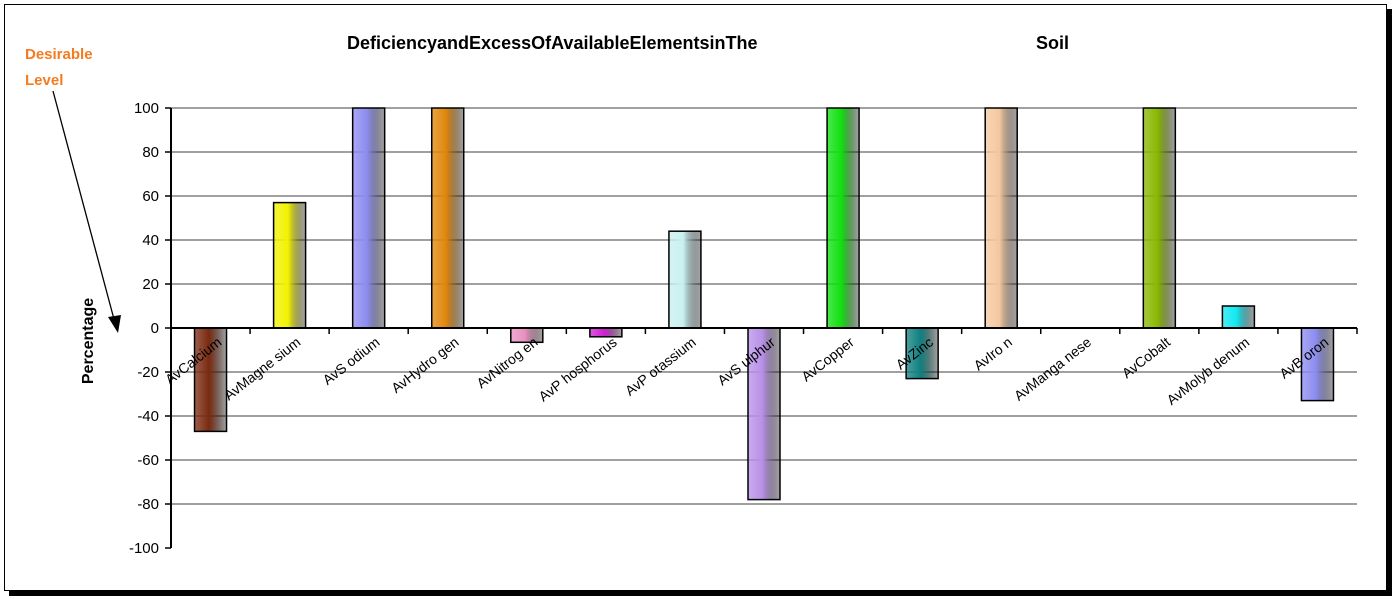 The height and width of the screenshot is (599, 1397). I want to click on x-tick-label: AvIro n, so click(992, 354).